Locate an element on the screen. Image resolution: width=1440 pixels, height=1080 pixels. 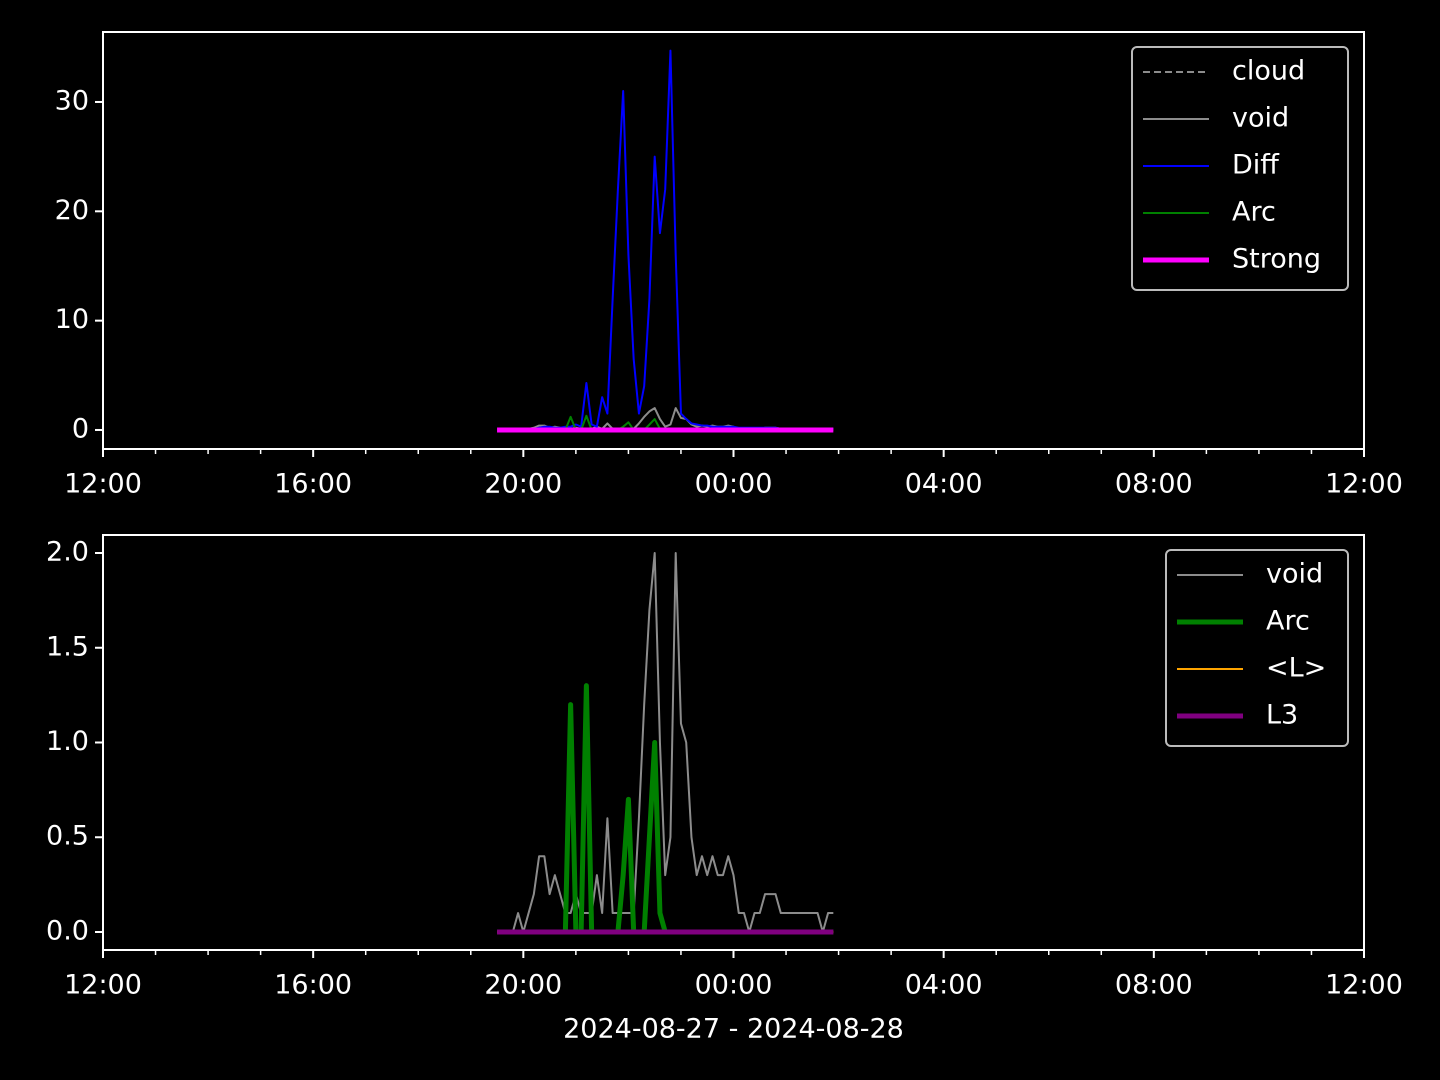
legend: void Arc <L> L3 is located at coordinates (1257, 648).